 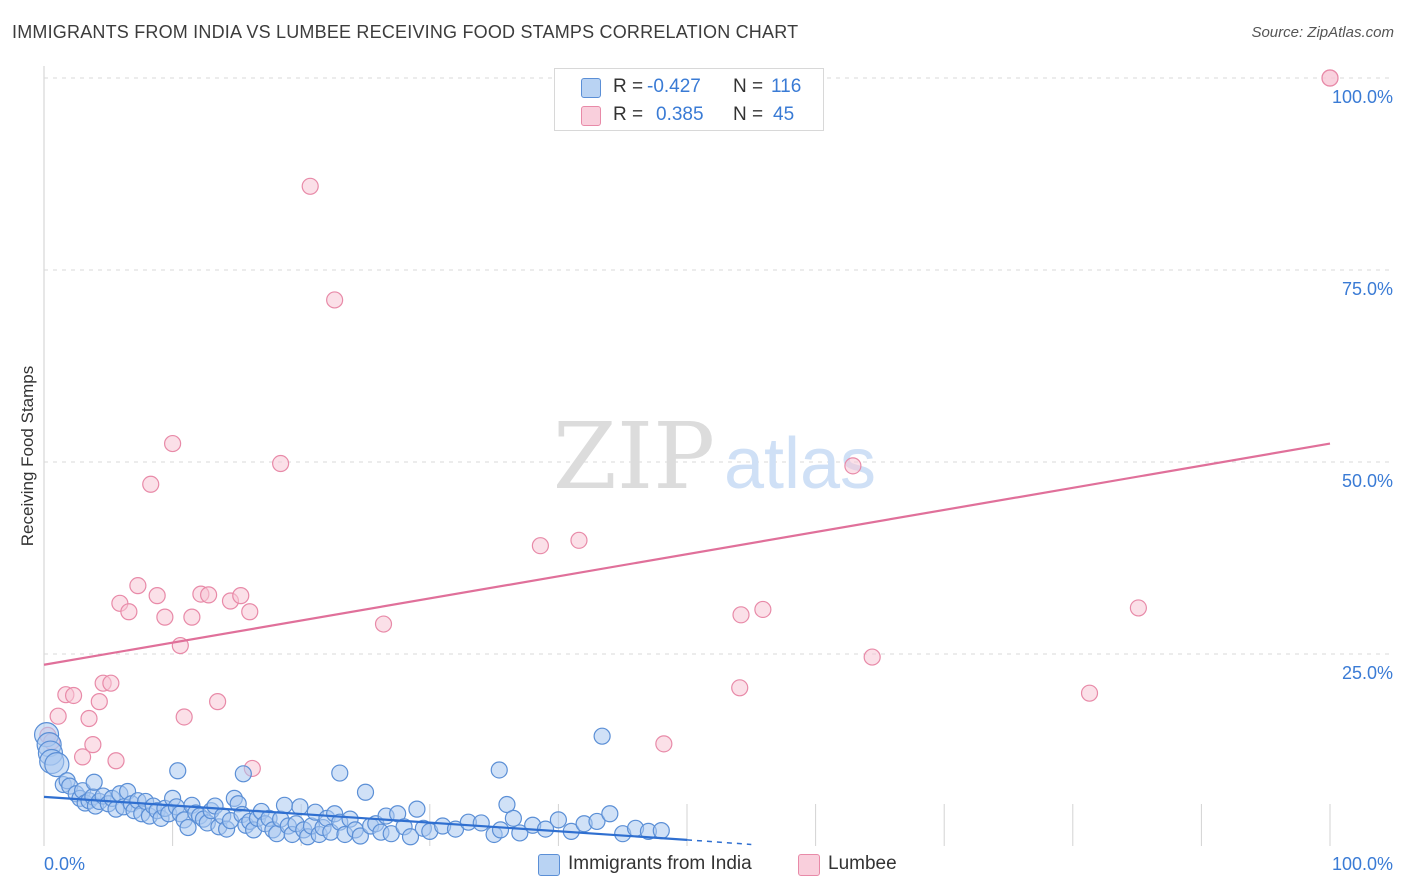 What do you see at coordinates (680, 114) in the screenshot?
I see `legend-r-value: 0.385` at bounding box center [680, 114].